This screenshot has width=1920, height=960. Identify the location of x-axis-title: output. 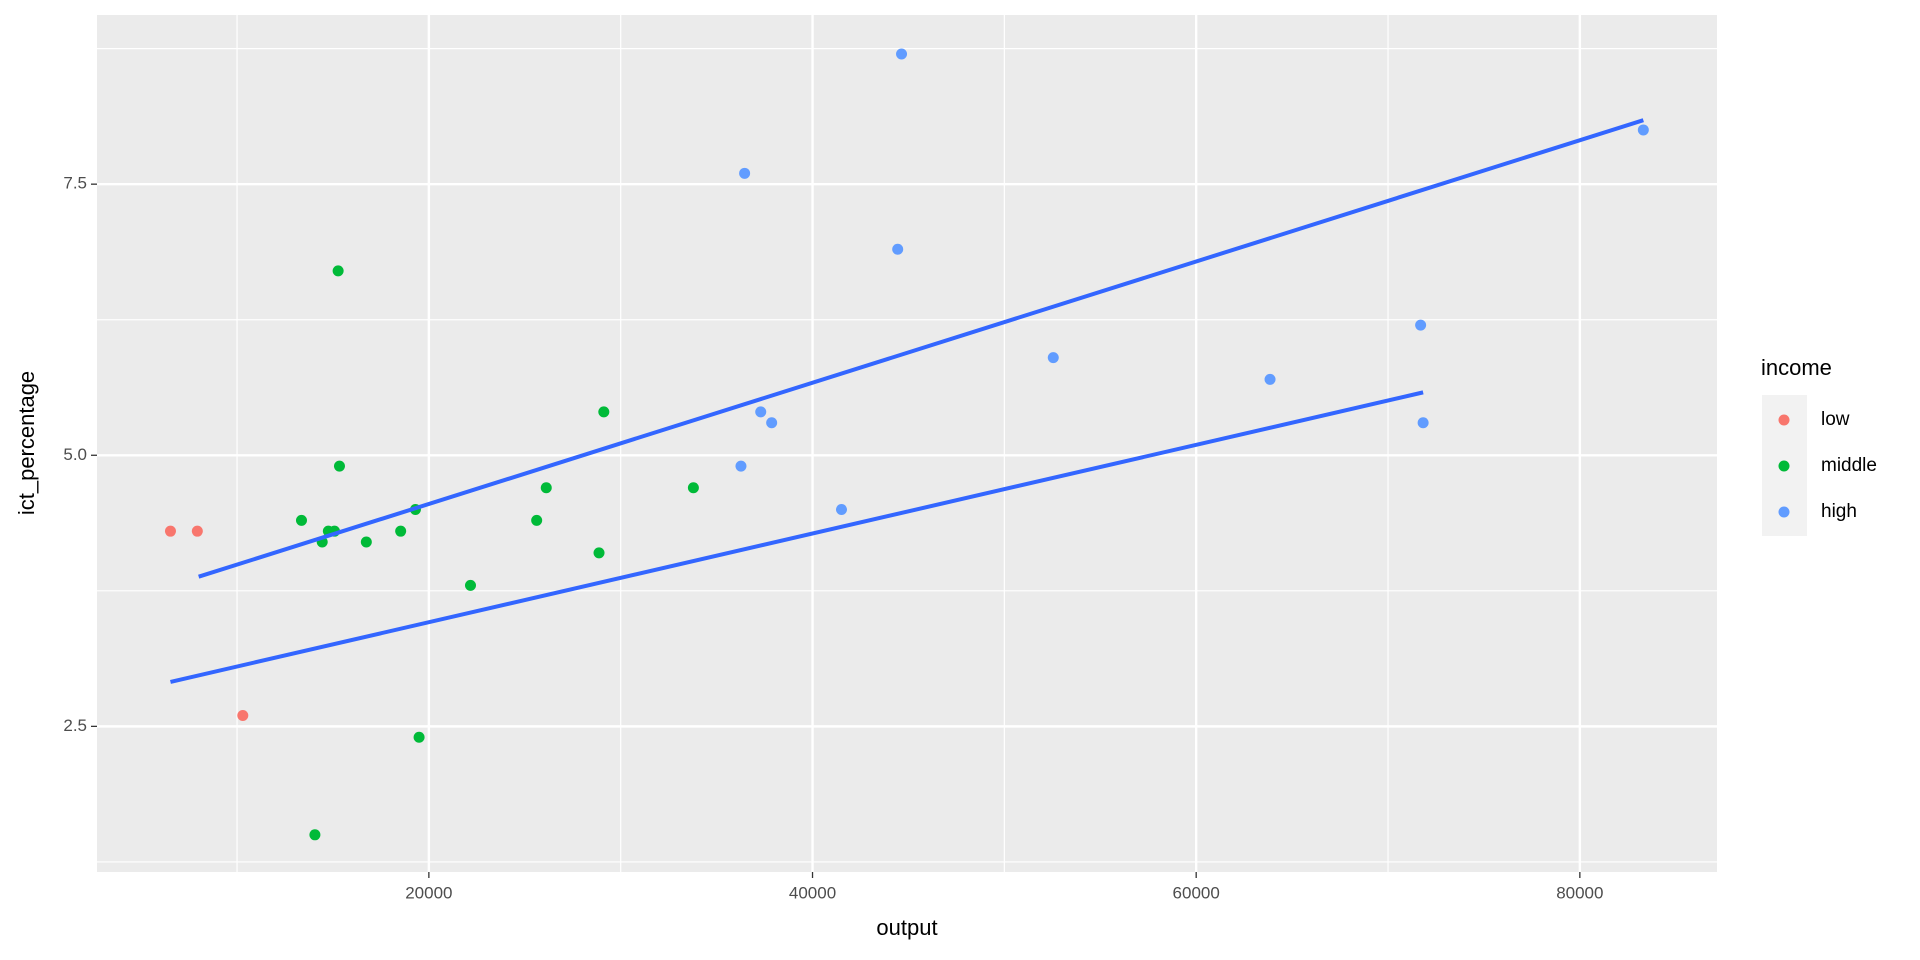
(906, 927).